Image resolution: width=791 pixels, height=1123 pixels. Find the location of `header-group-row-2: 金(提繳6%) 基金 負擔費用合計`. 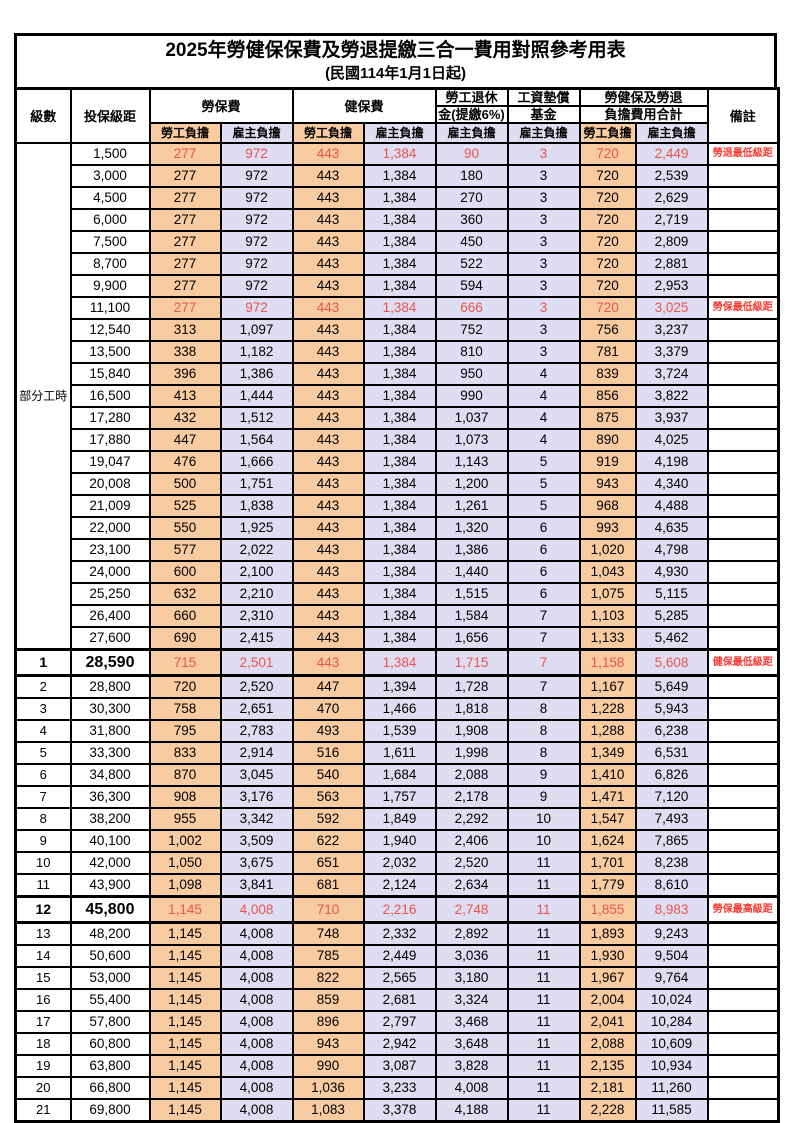

header-group-row-2: 金(提繳6%) 基金 負擔費用合計 is located at coordinates (397, 114).